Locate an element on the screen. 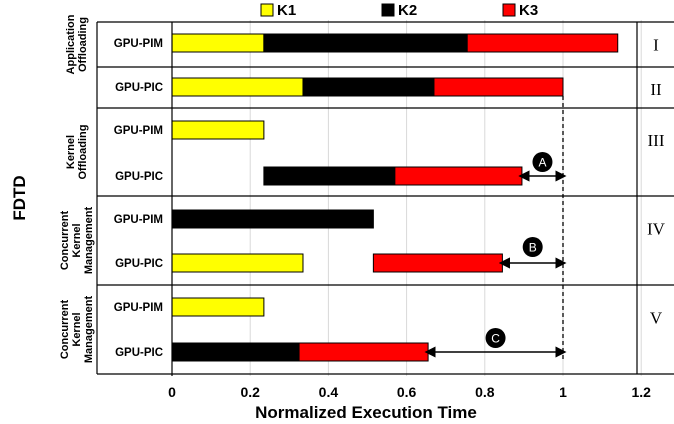  annotation-label-b: B is located at coordinates (533, 248).